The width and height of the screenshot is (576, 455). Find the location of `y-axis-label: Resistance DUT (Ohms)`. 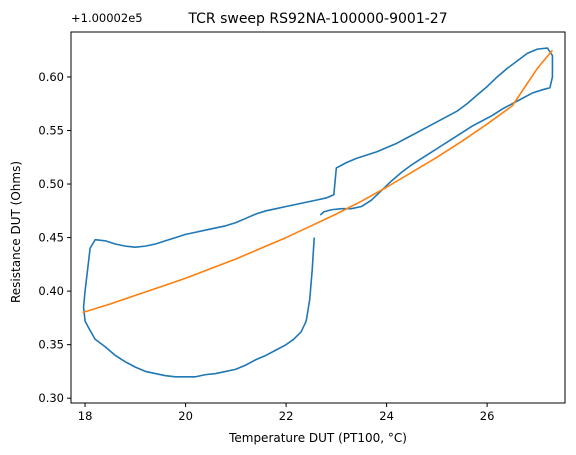

y-axis-label: Resistance DUT (Ohms) is located at coordinates (16, 232).